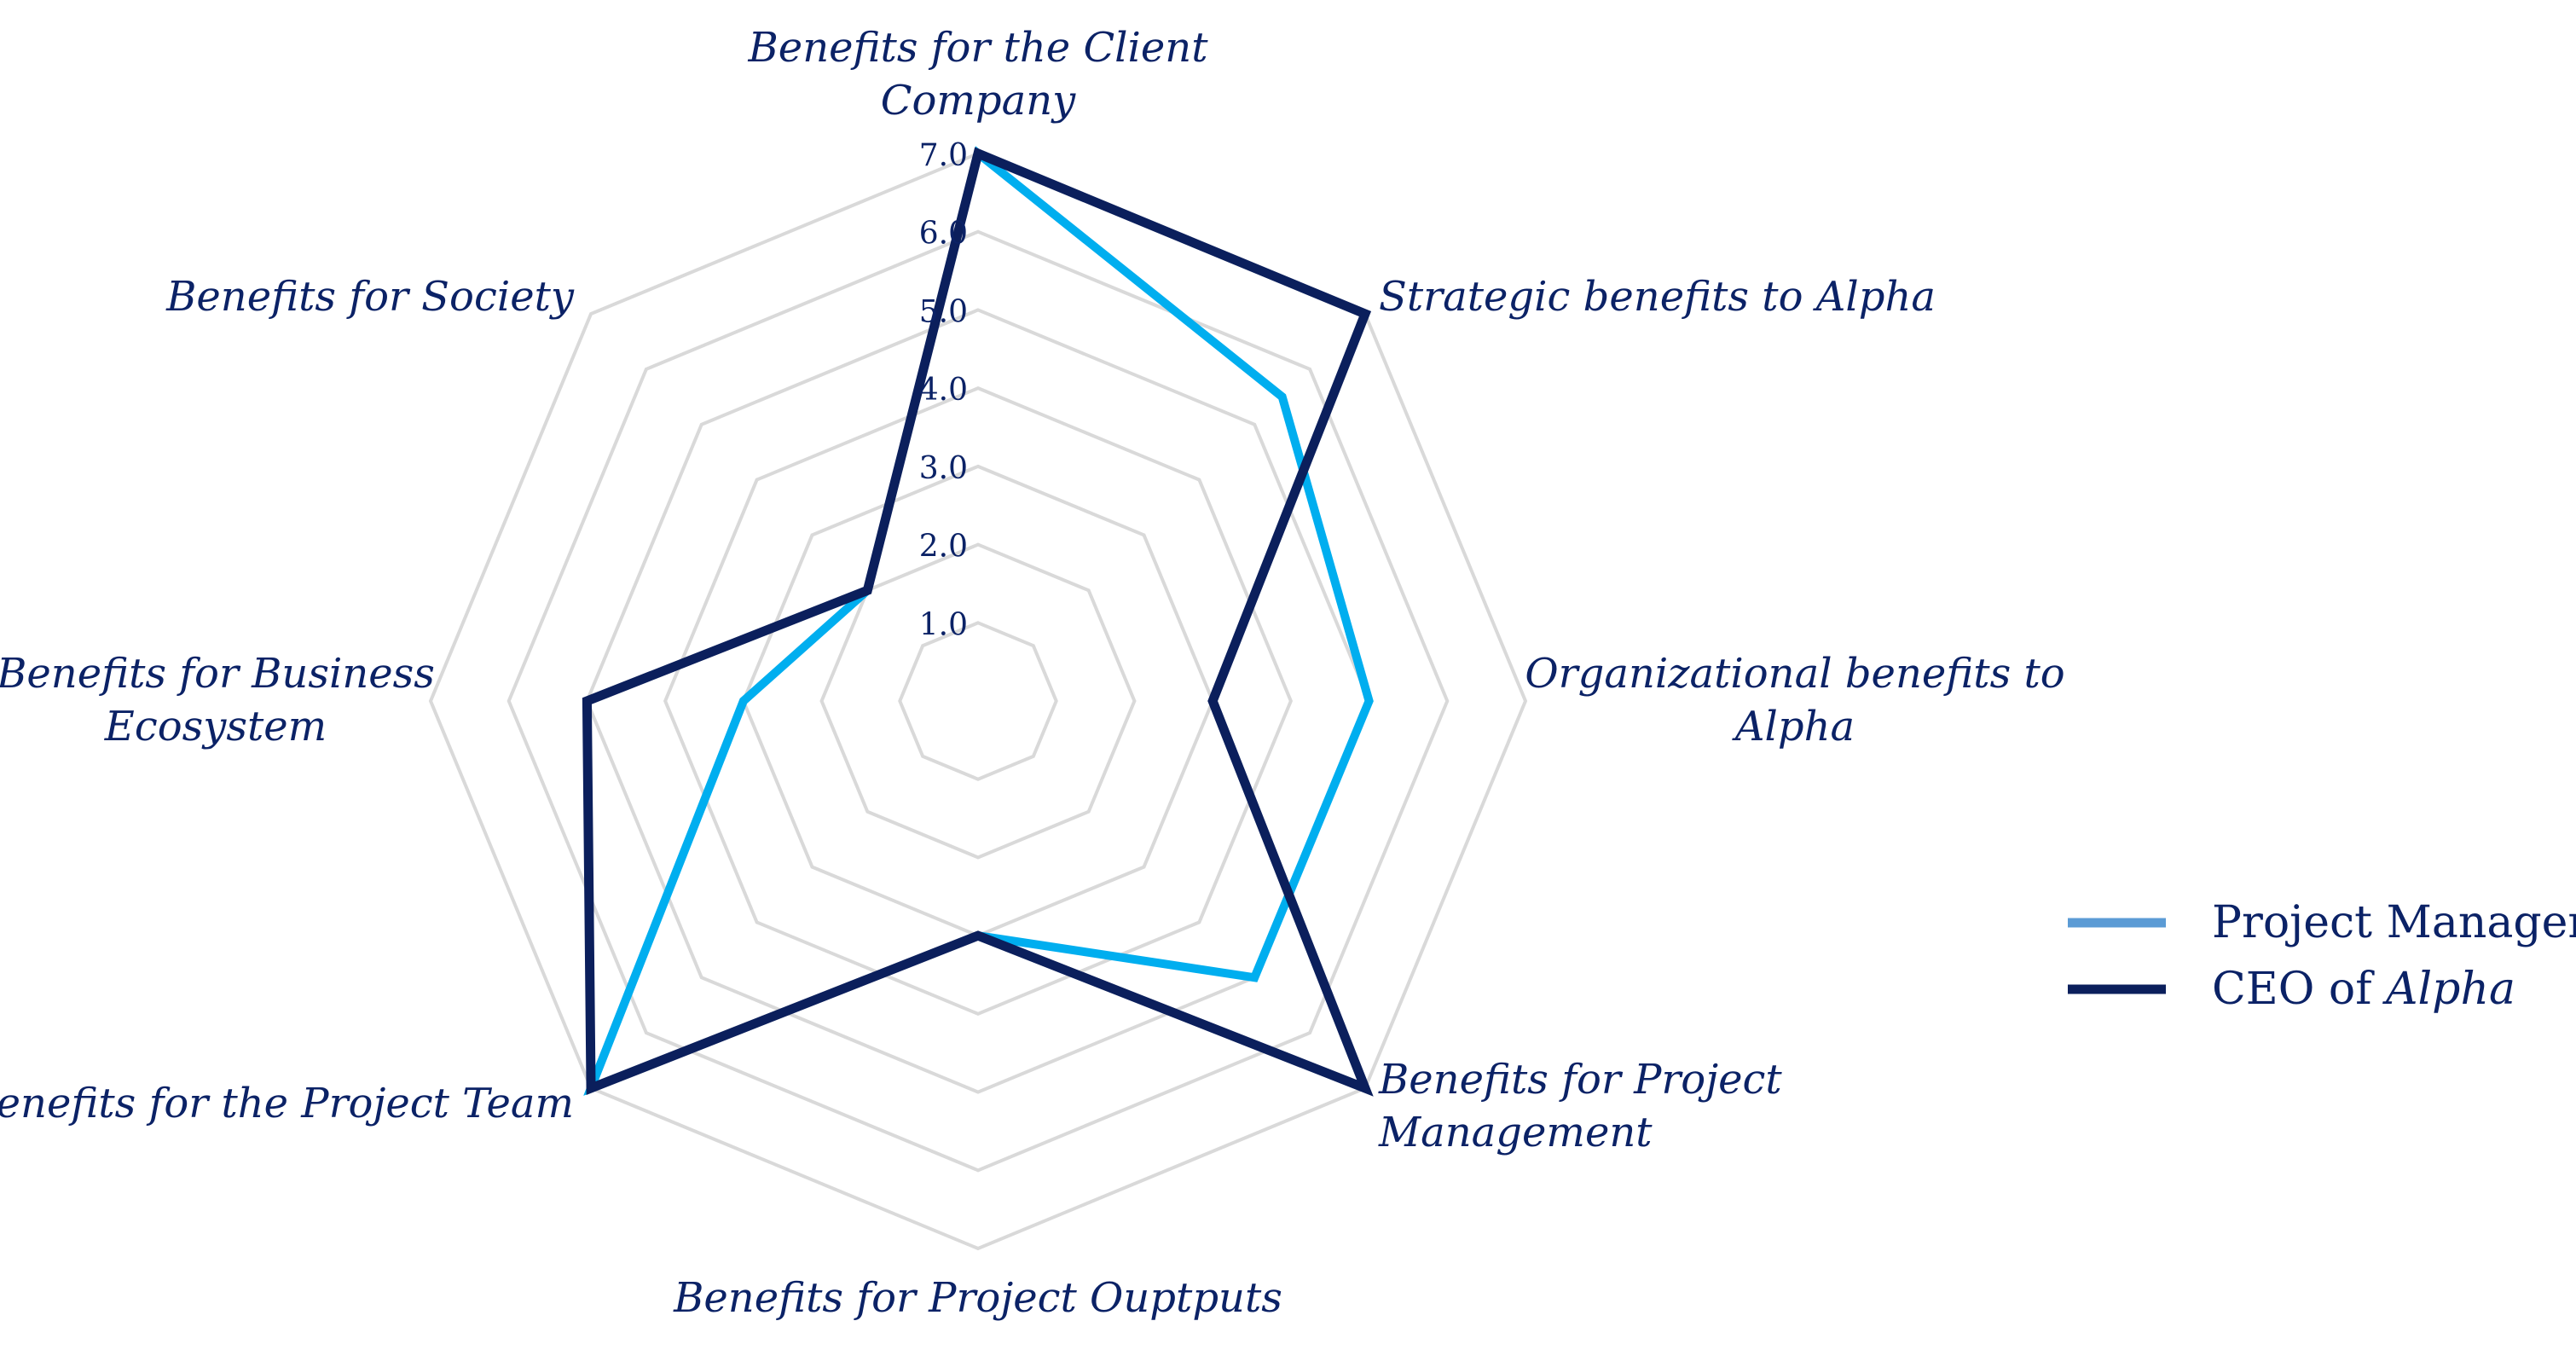 Image resolution: width=2576 pixels, height=1350 pixels. What do you see at coordinates (943, 155) in the screenshot?
I see `tick-label: 7.0` at bounding box center [943, 155].